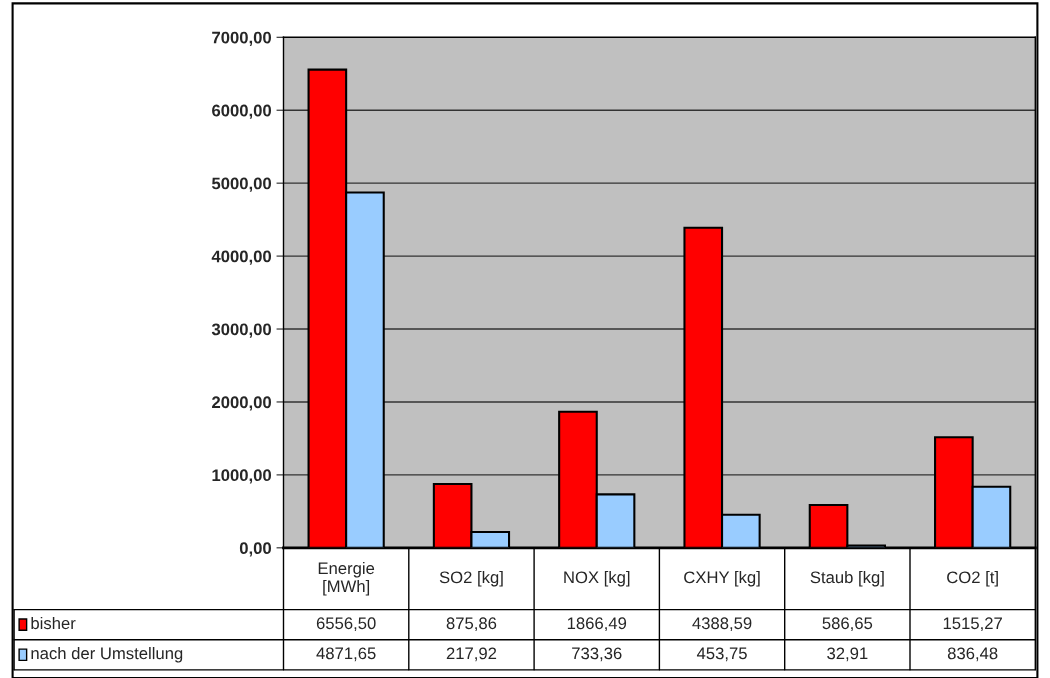  What do you see at coordinates (255, 549) in the screenshot?
I see `y-tick-label: 0,00` at bounding box center [255, 549].